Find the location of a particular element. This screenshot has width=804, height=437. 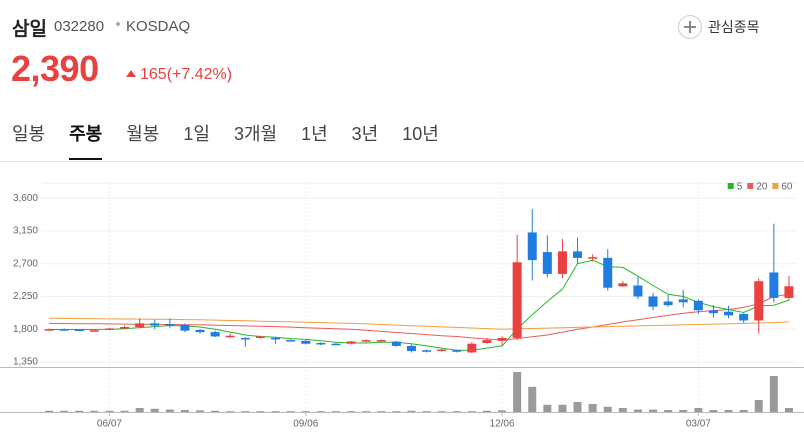

y-tick-label: 1,800 is located at coordinates (25, 329).